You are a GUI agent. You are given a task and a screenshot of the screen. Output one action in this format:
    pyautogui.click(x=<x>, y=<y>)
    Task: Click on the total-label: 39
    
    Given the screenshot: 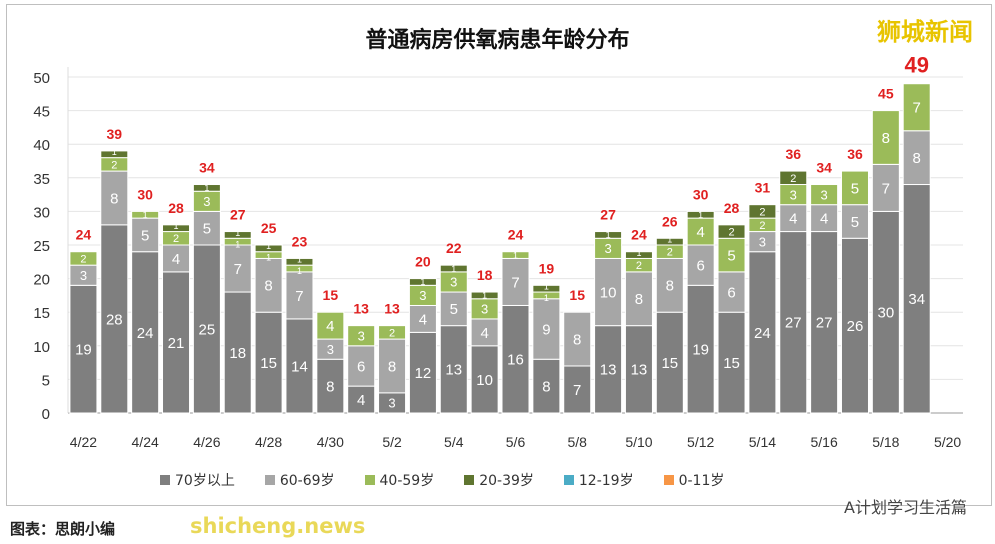 What is the action you would take?
    pyautogui.click(x=115, y=134)
    